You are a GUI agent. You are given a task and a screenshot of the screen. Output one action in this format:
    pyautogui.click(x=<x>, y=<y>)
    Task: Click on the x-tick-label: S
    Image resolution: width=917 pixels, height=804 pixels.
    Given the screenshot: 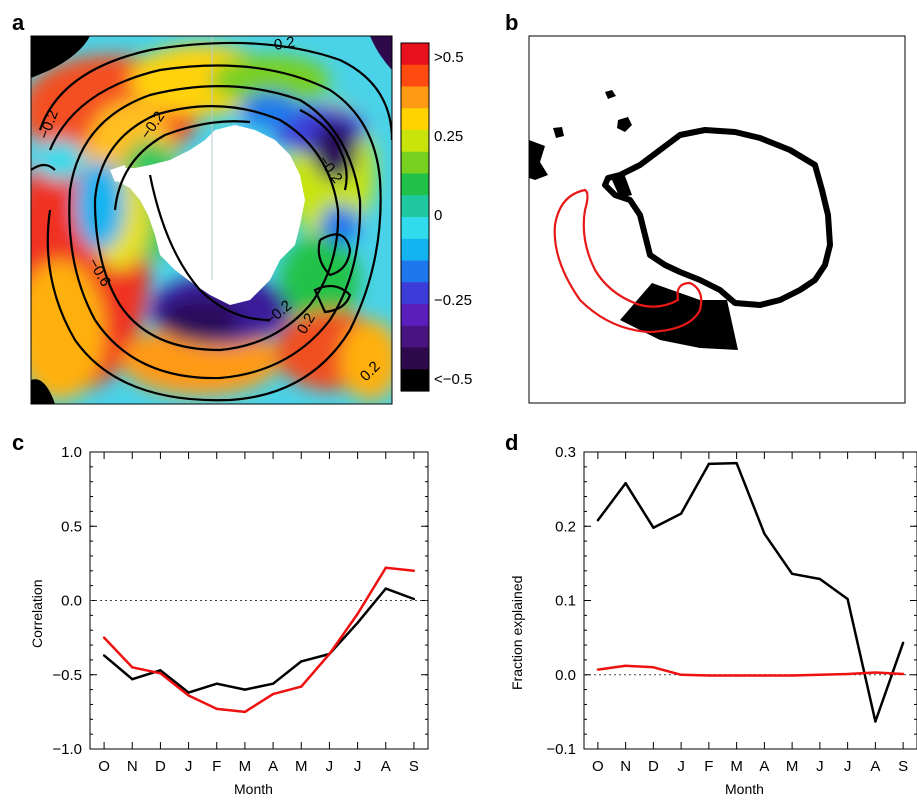 What is the action you would take?
    pyautogui.click(x=903, y=766)
    